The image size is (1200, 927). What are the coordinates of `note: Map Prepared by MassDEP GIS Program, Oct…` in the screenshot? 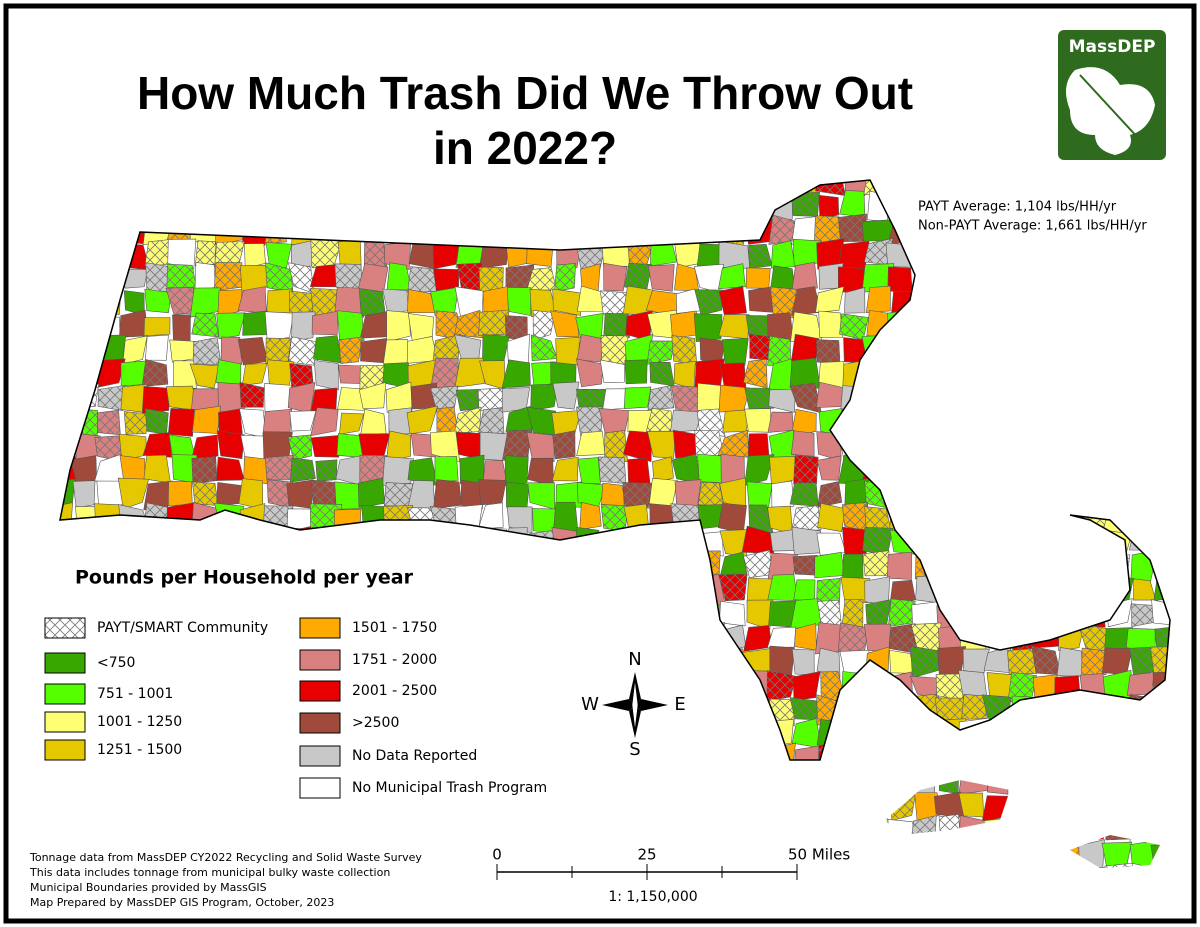 It's located at (182, 902).